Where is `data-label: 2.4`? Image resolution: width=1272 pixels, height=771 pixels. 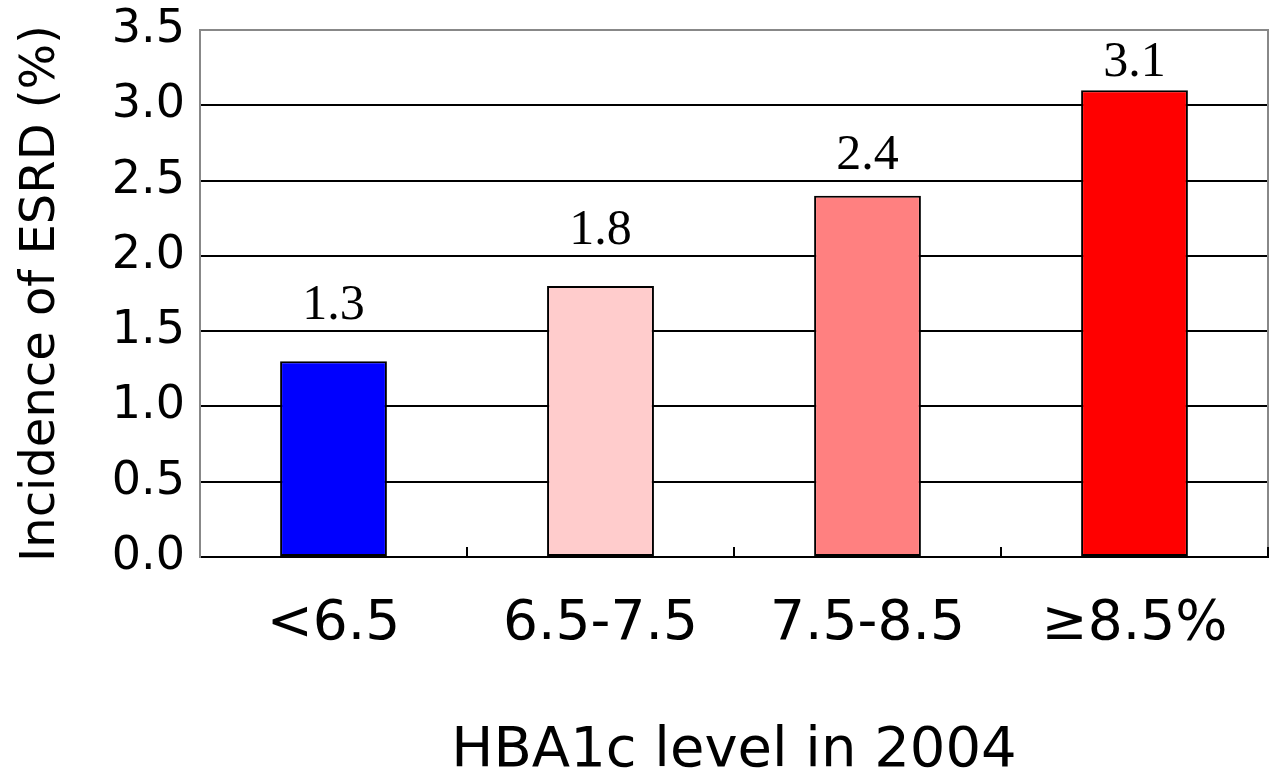 data-label: 2.4 is located at coordinates (867, 151).